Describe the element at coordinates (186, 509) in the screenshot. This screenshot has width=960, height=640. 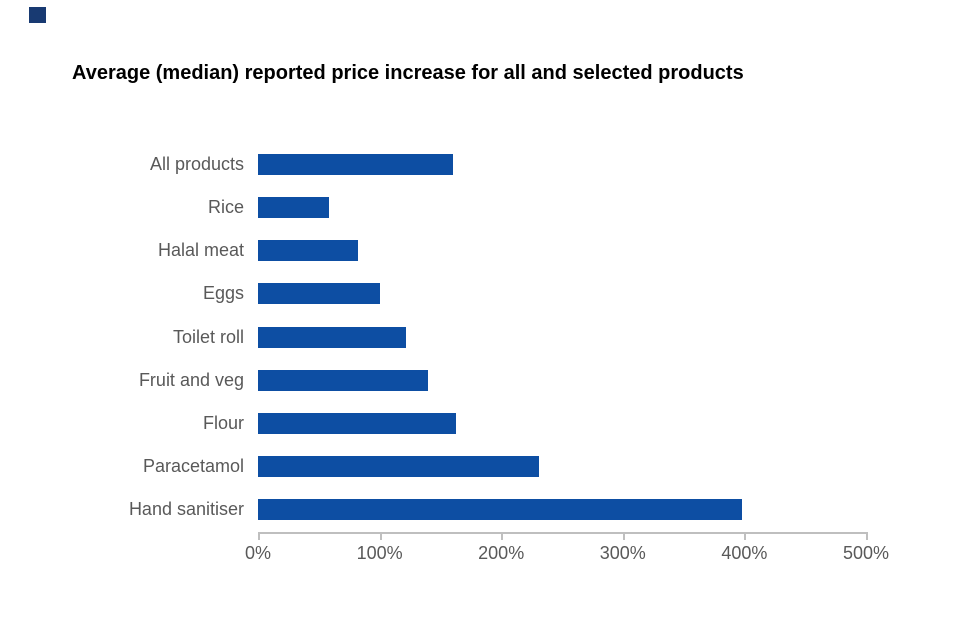
I see `category-label: Hand sanitiser` at that location.